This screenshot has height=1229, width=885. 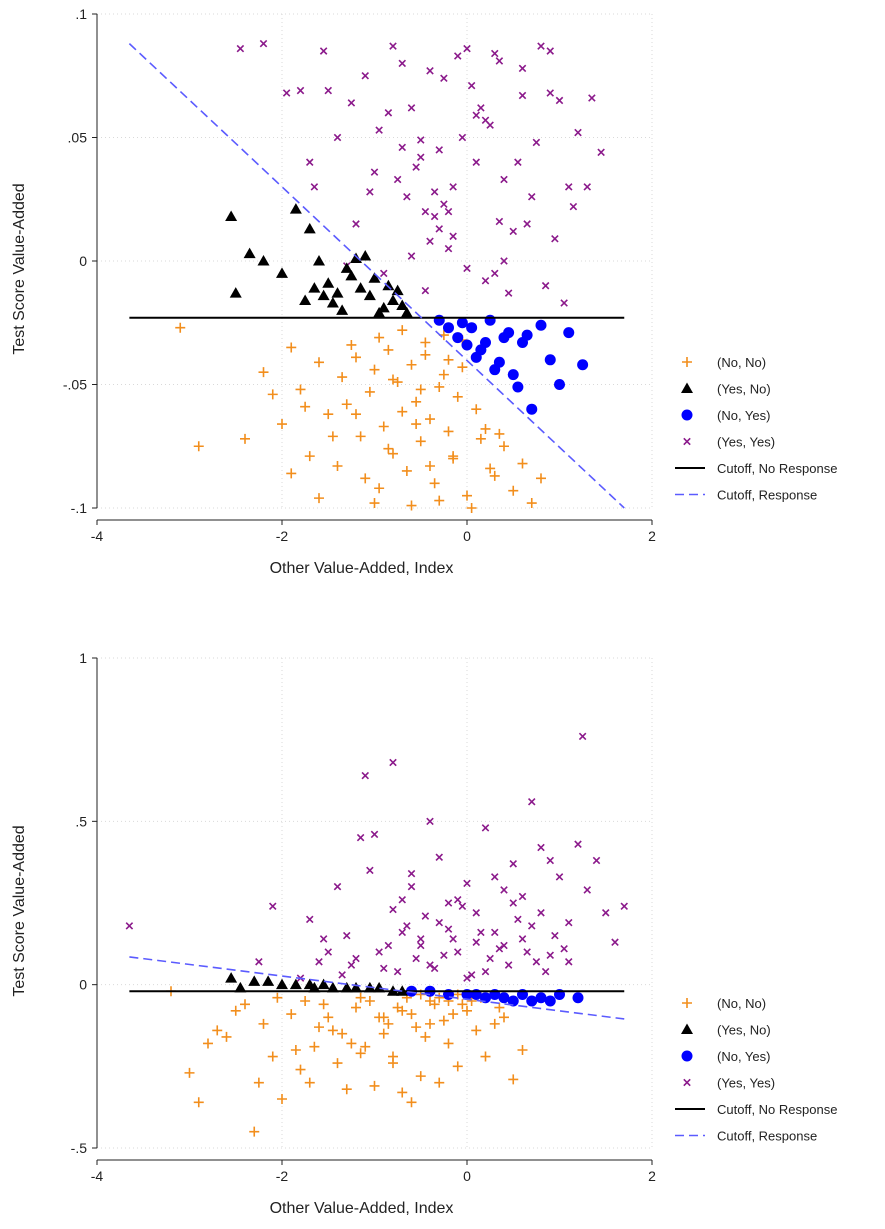 I want to click on legend-label: (Yes, Yes), so click(x=746, y=1083).